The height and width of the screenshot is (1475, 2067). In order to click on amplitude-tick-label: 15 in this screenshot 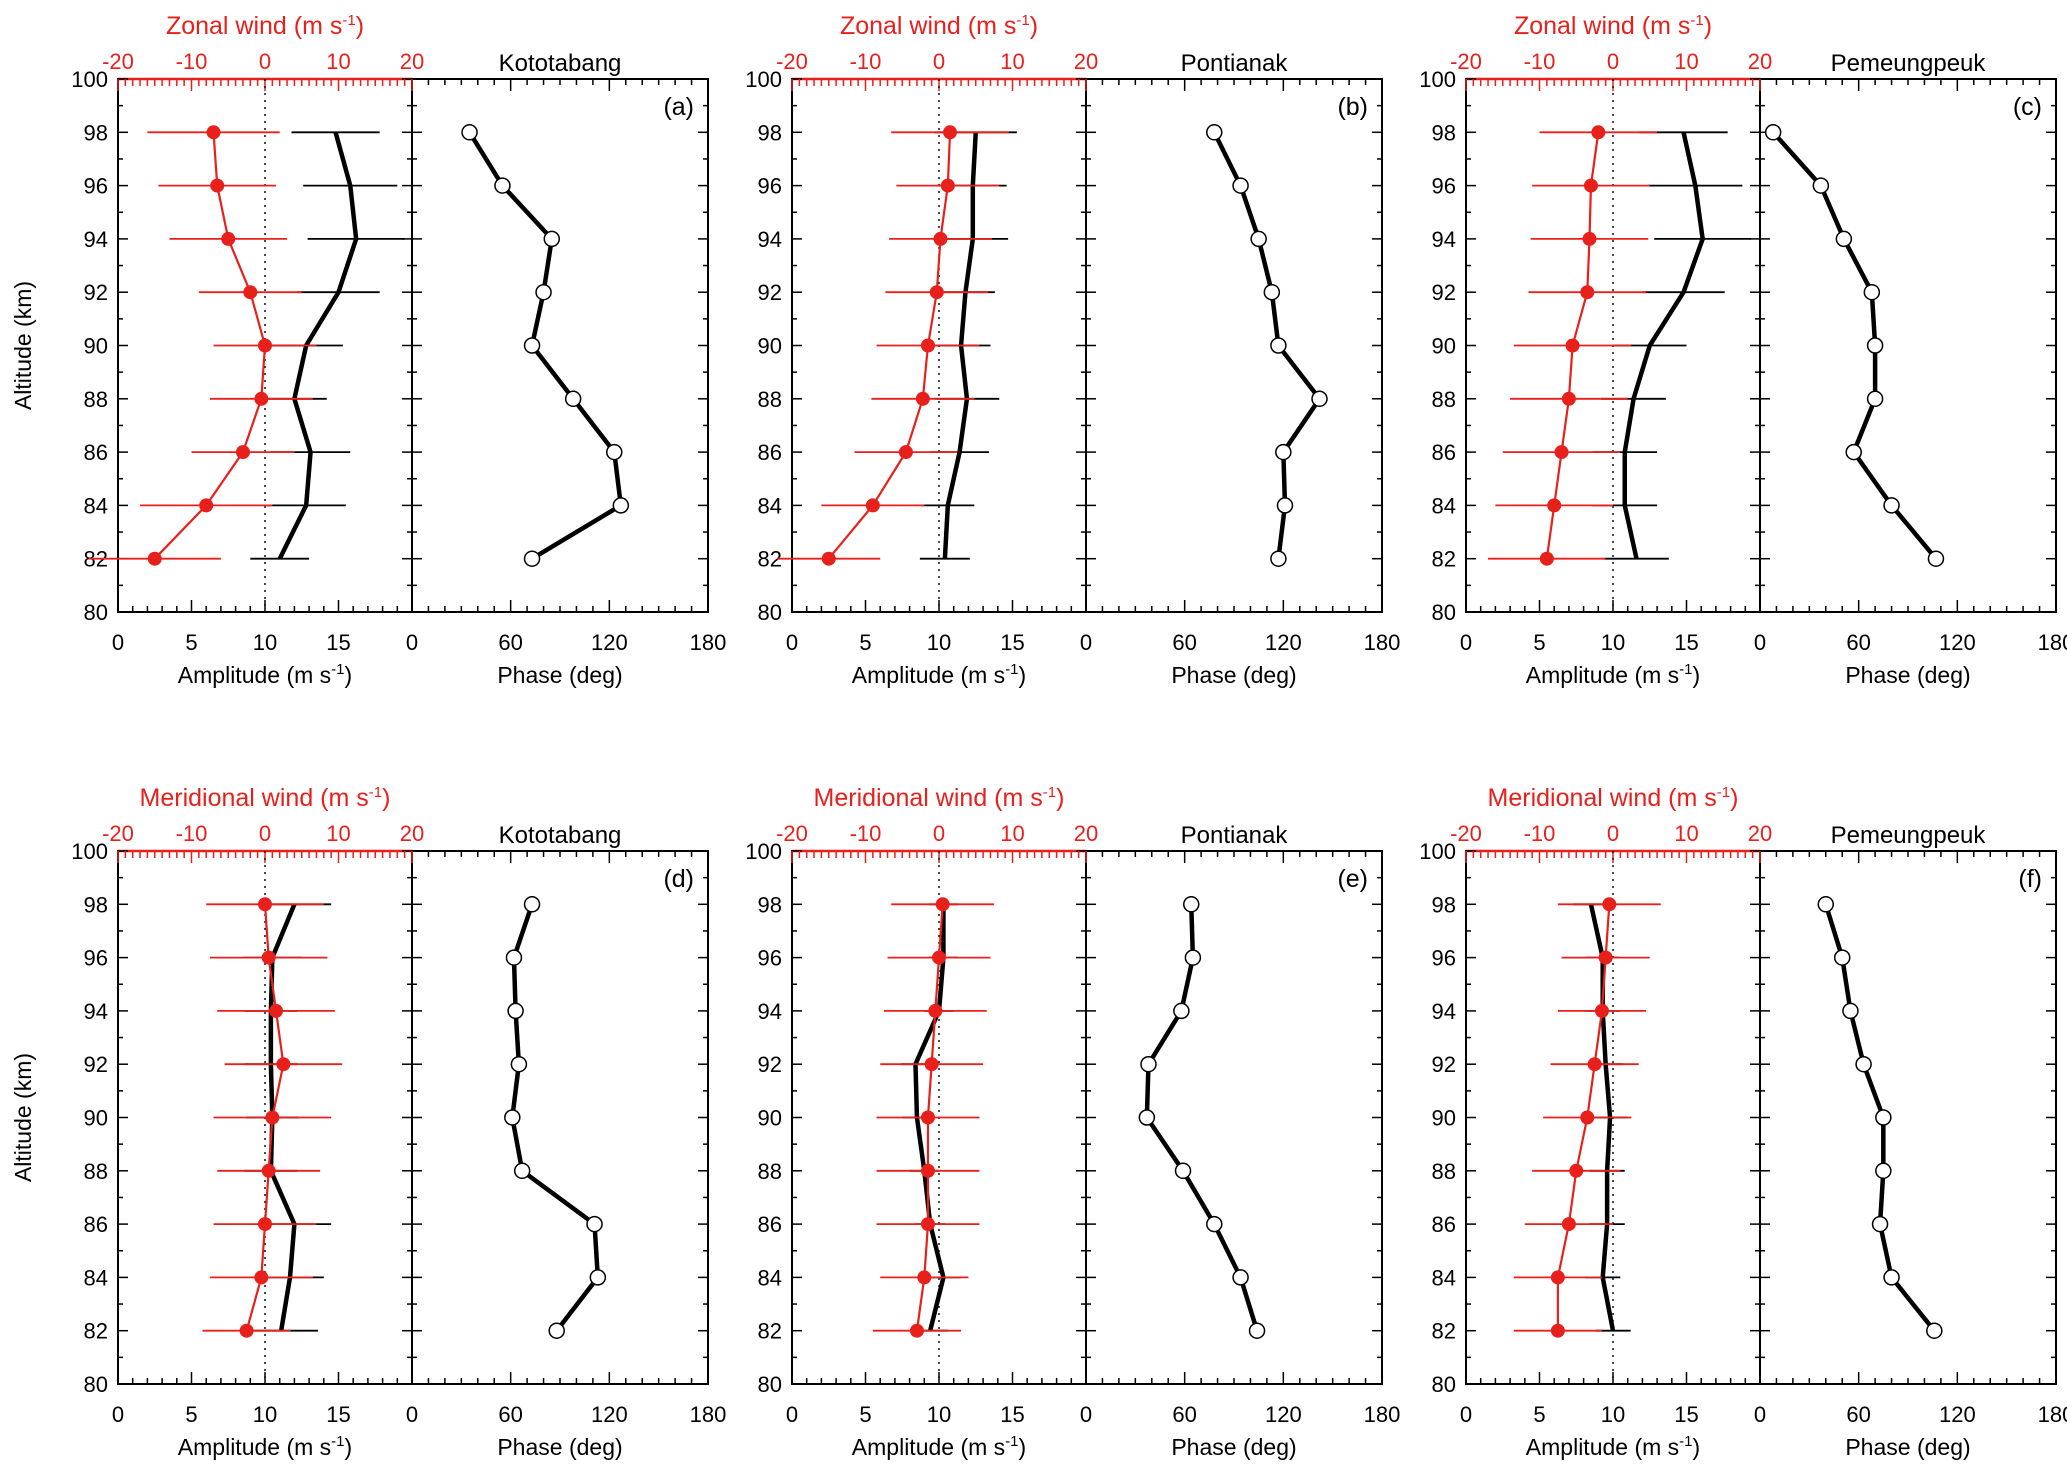, I will do `click(1012, 642)`.